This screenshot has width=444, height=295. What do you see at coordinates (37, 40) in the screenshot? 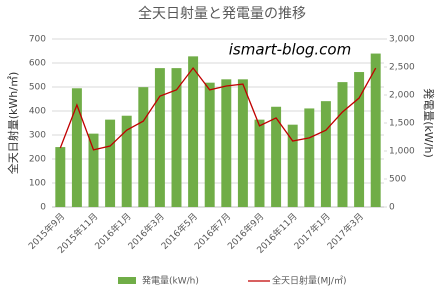
I see `y-tick-label: 700` at bounding box center [37, 40].